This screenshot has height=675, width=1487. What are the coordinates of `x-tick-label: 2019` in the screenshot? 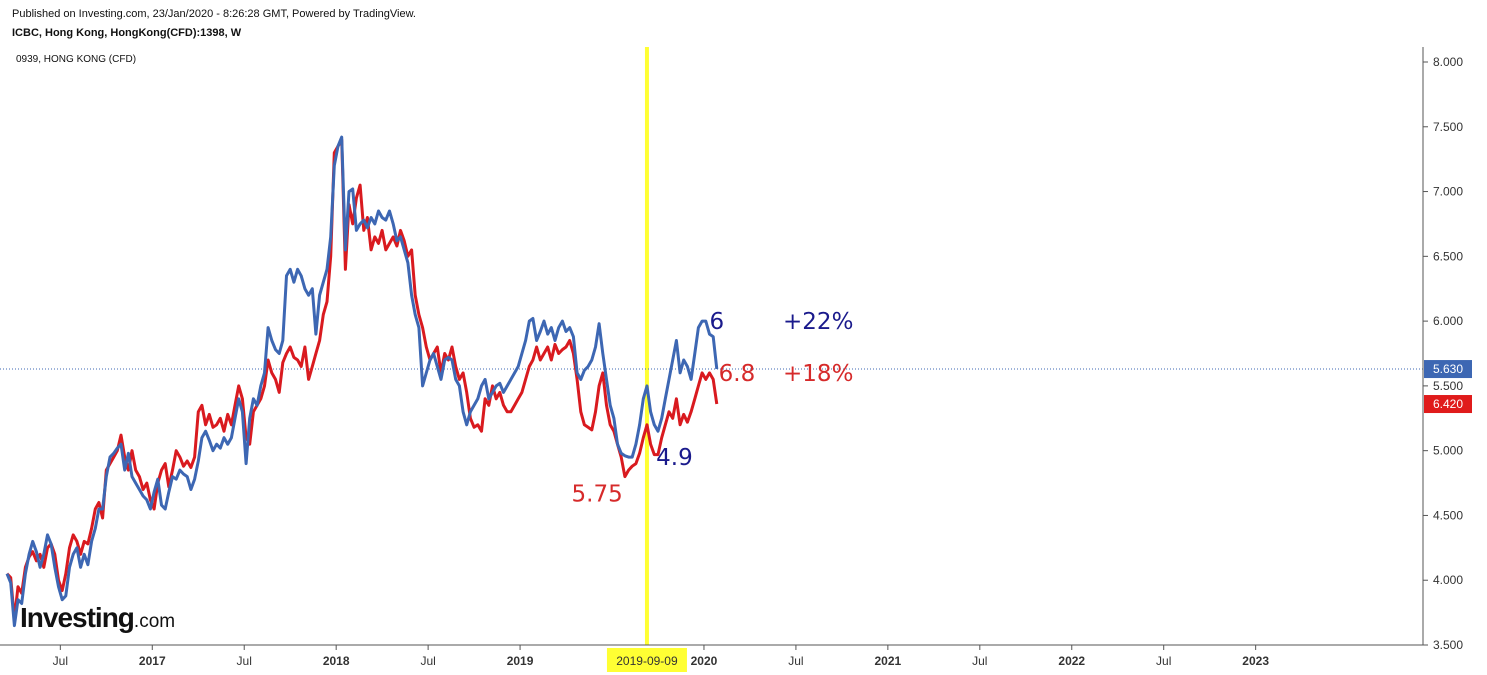 It's located at (520, 661).